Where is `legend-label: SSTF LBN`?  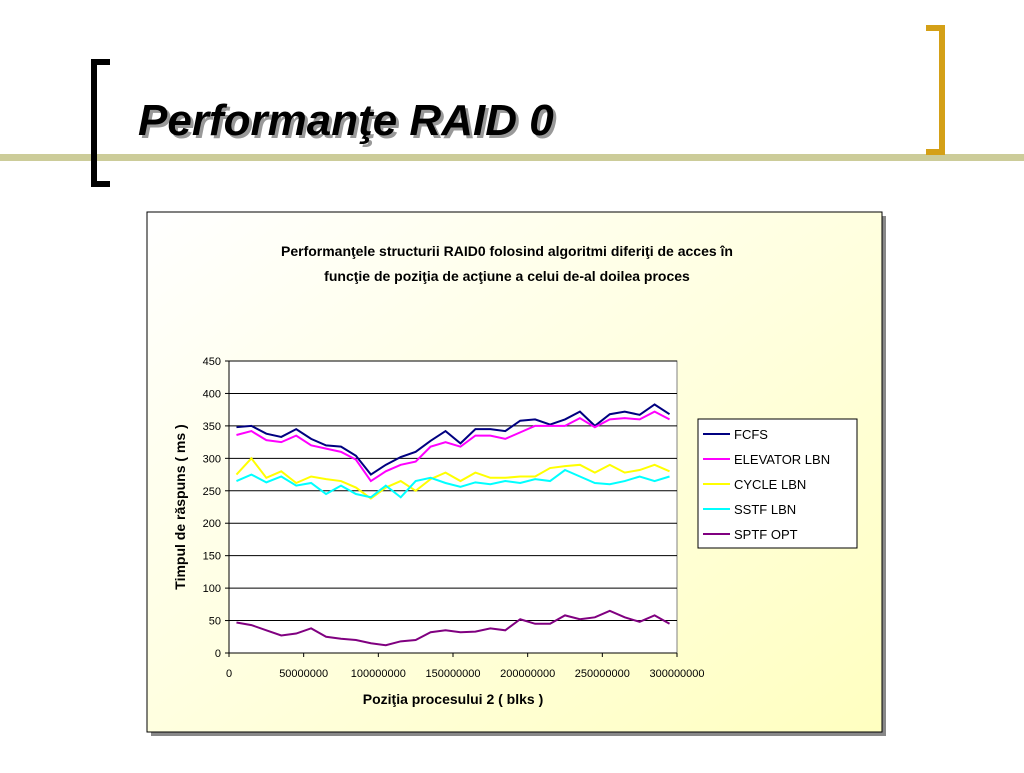
legend-label: SSTF LBN is located at coordinates (765, 509).